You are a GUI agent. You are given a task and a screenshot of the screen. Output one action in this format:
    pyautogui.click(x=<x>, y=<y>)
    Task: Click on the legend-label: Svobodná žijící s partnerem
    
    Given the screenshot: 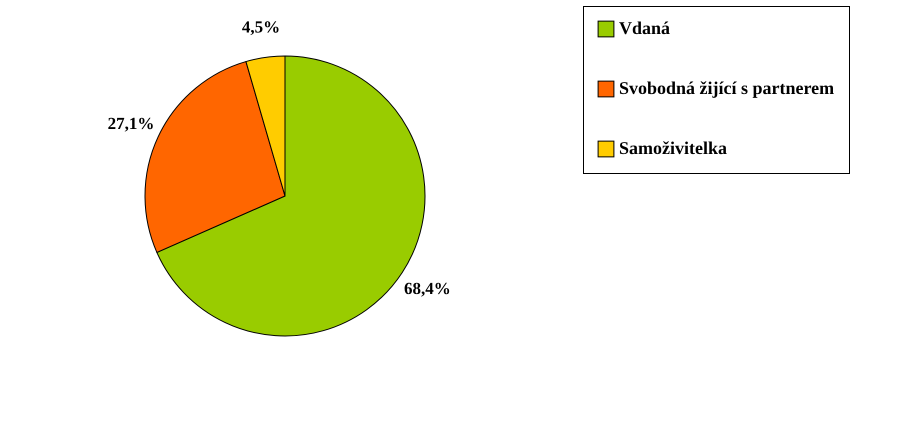 What is the action you would take?
    pyautogui.click(x=726, y=88)
    